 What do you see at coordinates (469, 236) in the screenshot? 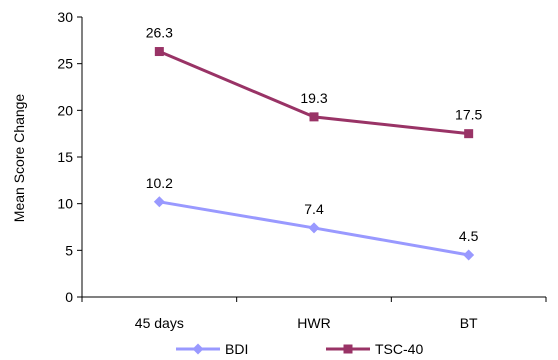
I see `data-label-bdi: 4.5` at bounding box center [469, 236].